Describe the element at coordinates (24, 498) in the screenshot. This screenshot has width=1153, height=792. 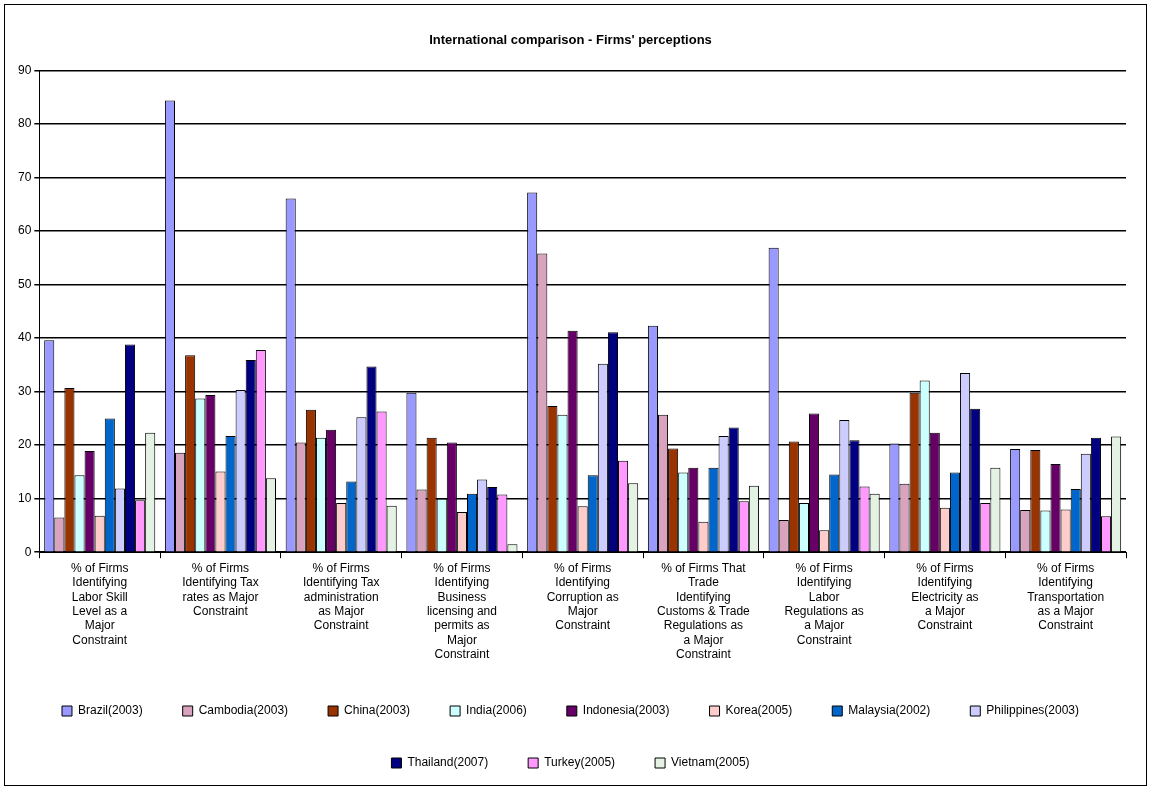
I see `y-tick-label: 10` at that location.